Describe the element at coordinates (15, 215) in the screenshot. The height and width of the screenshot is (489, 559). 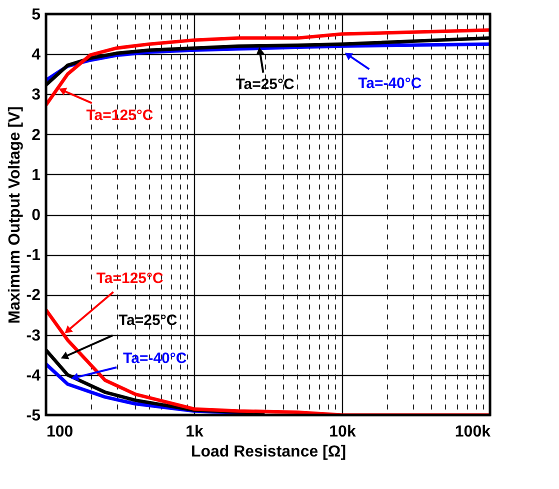
I see `y-axis-title: Maximum Output Voltage [V]` at that location.